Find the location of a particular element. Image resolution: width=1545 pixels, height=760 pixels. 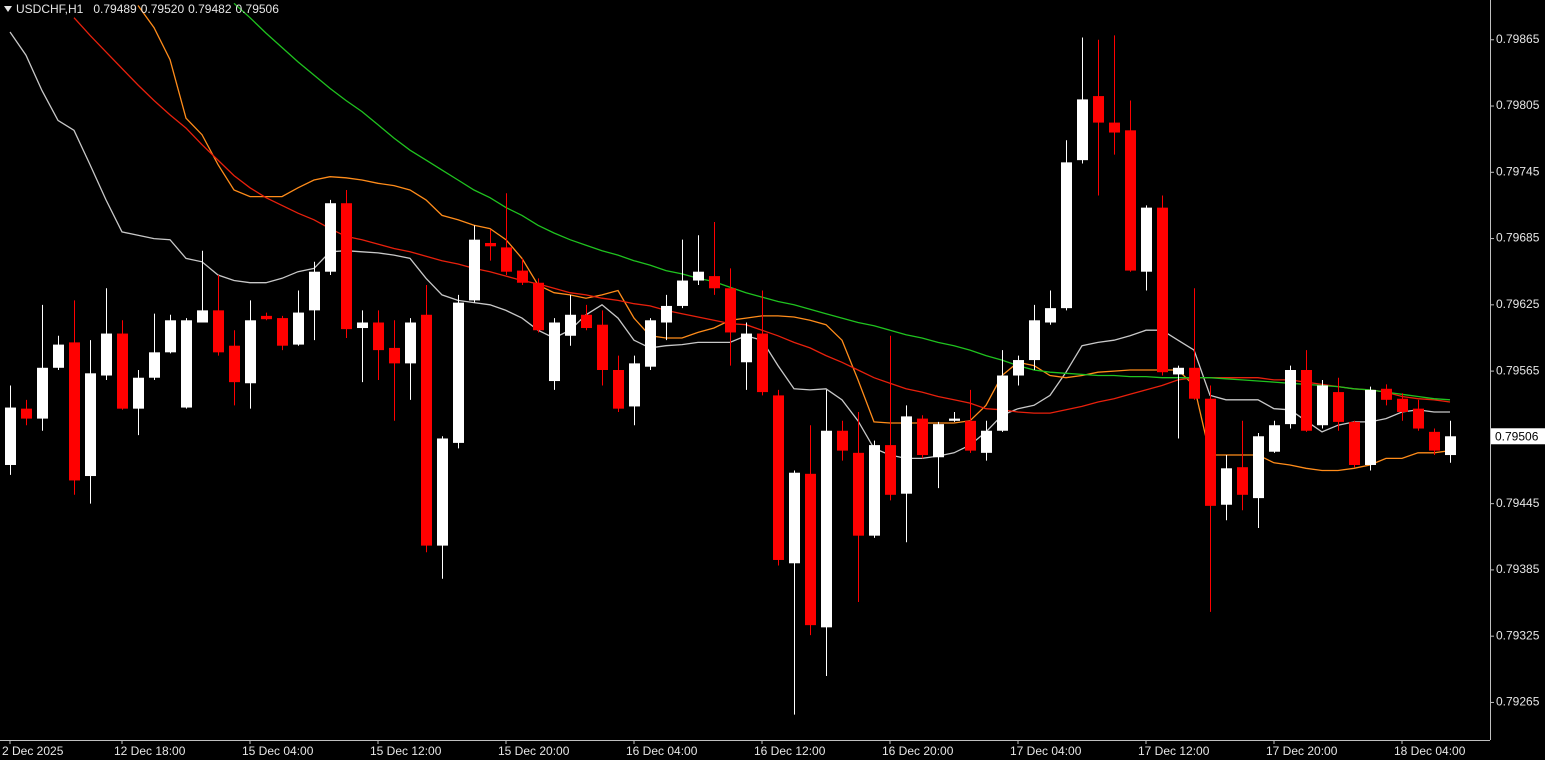

x-tick-label: 17 Dec 12:00 is located at coordinates (1174, 751).